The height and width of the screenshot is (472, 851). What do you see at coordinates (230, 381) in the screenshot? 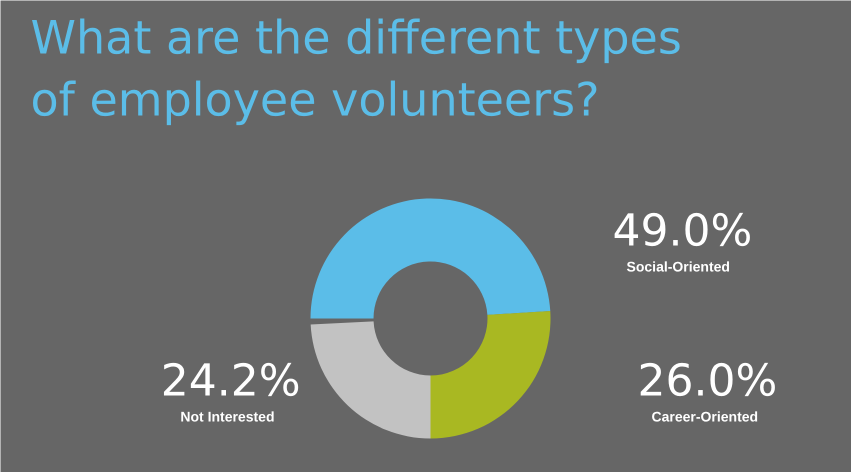
I see `data-label: 24.2%` at bounding box center [230, 381].